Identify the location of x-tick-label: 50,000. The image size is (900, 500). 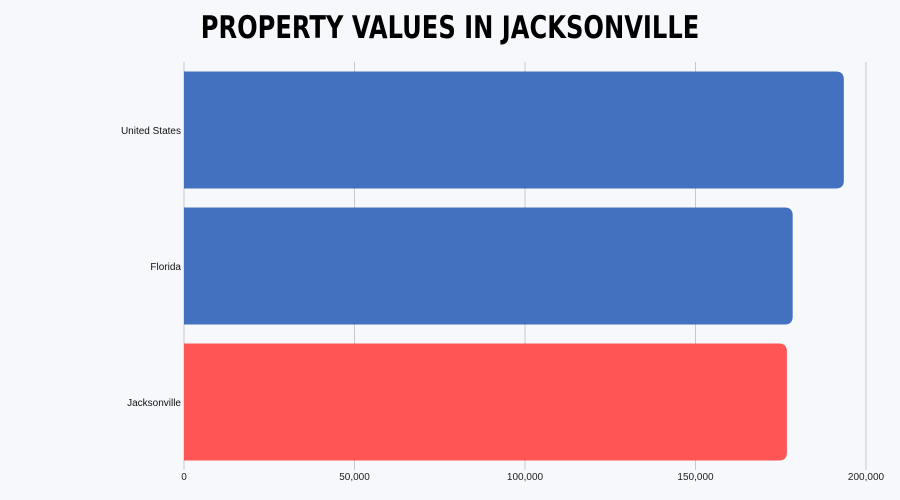
(354, 477).